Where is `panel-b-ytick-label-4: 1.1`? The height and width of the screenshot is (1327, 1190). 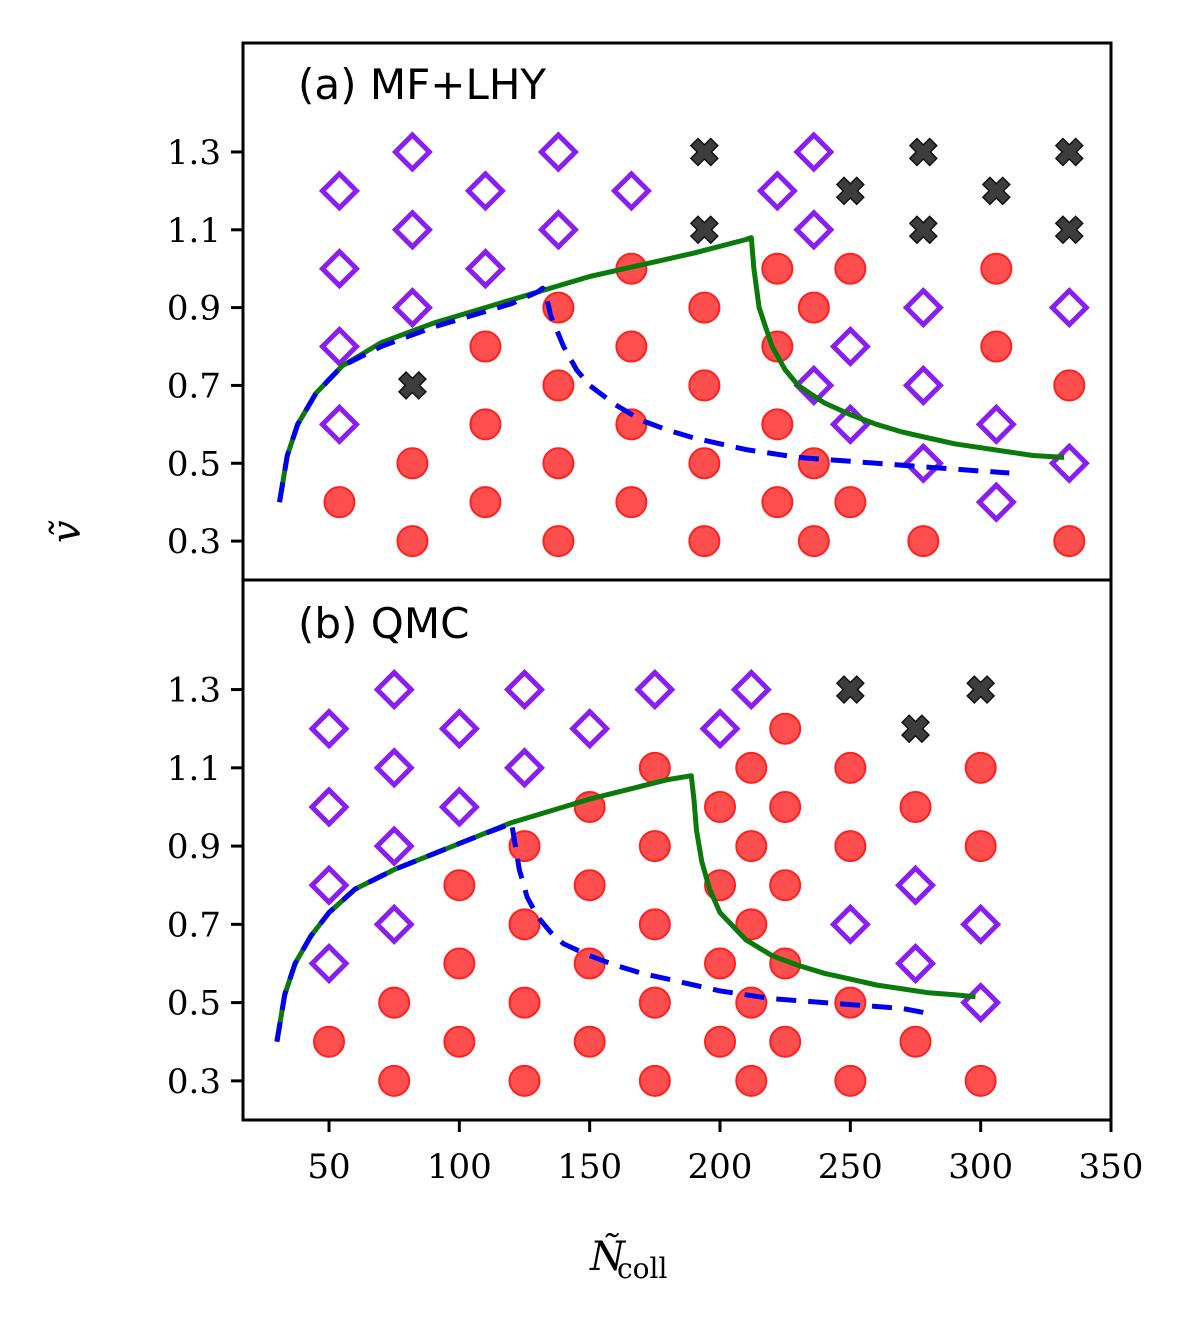
panel-b-ytick-label-4: 1.1 is located at coordinates (194, 769).